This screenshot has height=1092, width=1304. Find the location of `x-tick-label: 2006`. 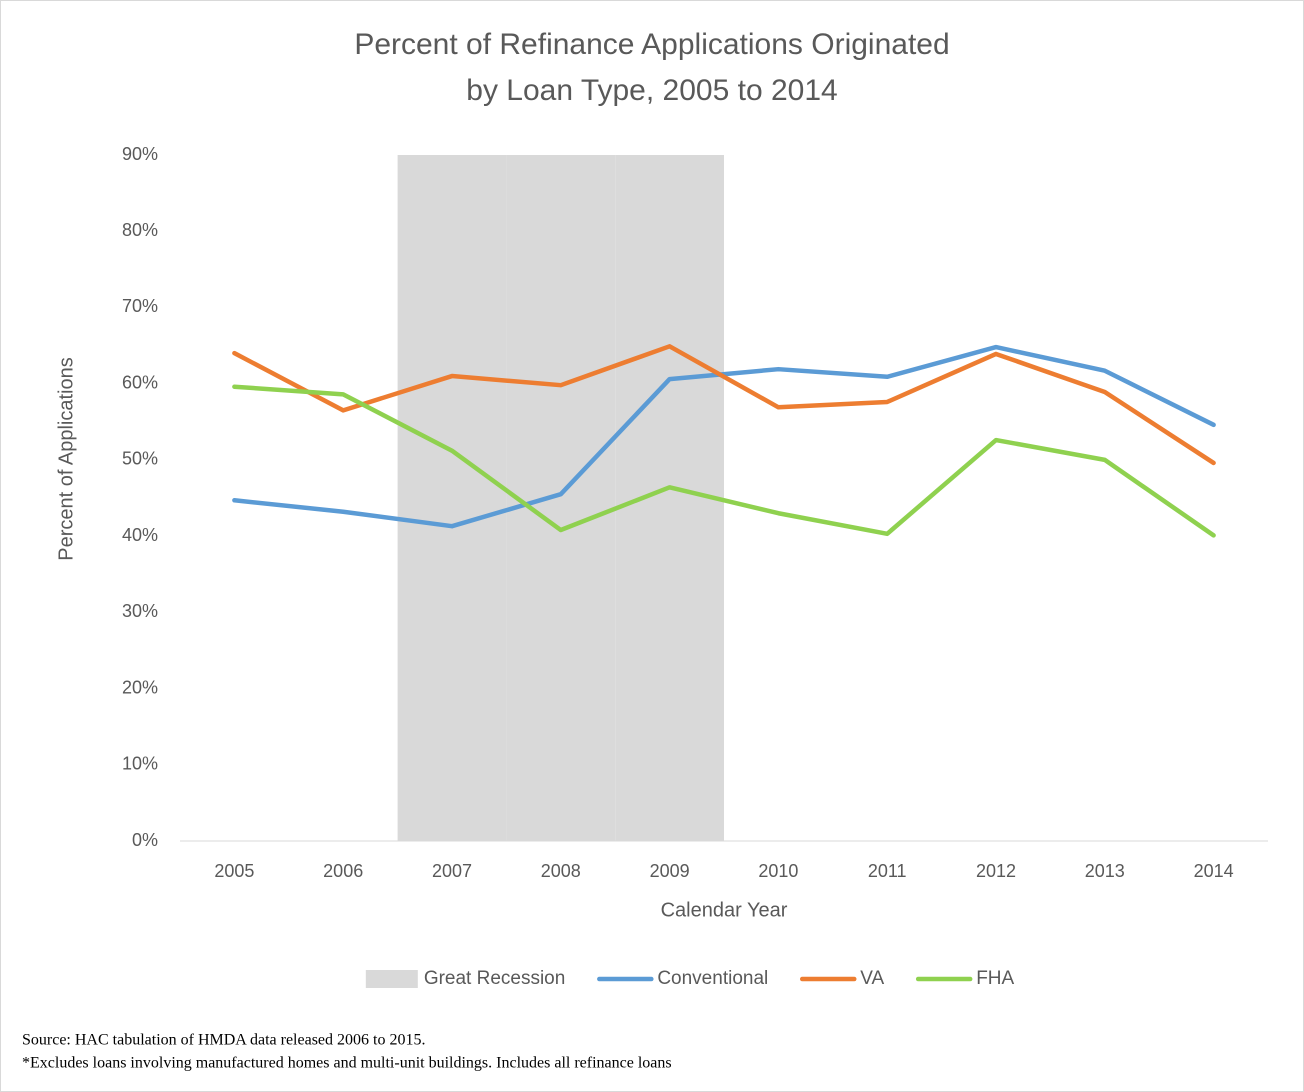

x-tick-label: 2006 is located at coordinates (343, 871).